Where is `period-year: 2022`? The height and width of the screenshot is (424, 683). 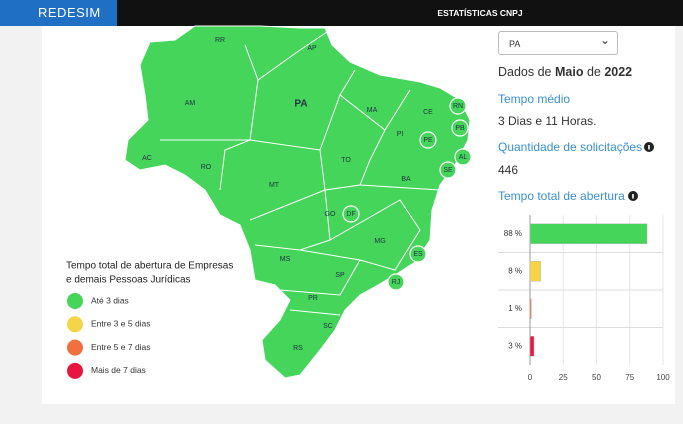
period-year: 2022 is located at coordinates (618, 72).